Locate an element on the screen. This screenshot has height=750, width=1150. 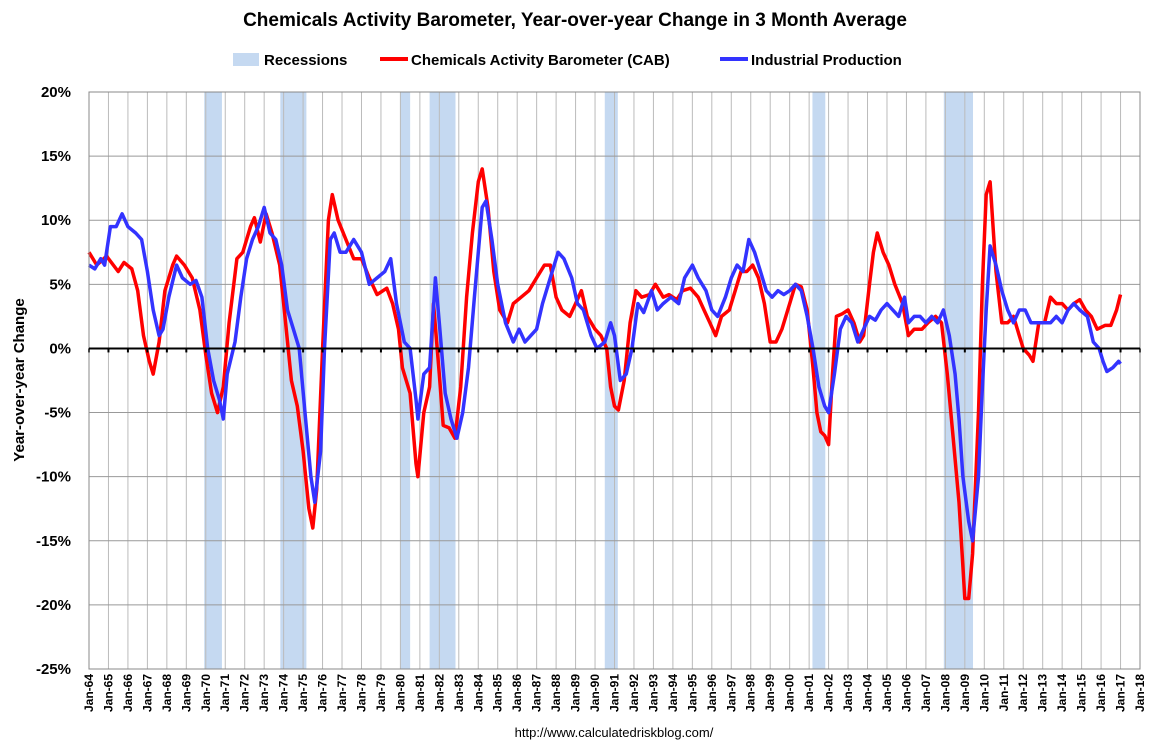
x-tick-label: Jan-76 is located at coordinates (323, 693).